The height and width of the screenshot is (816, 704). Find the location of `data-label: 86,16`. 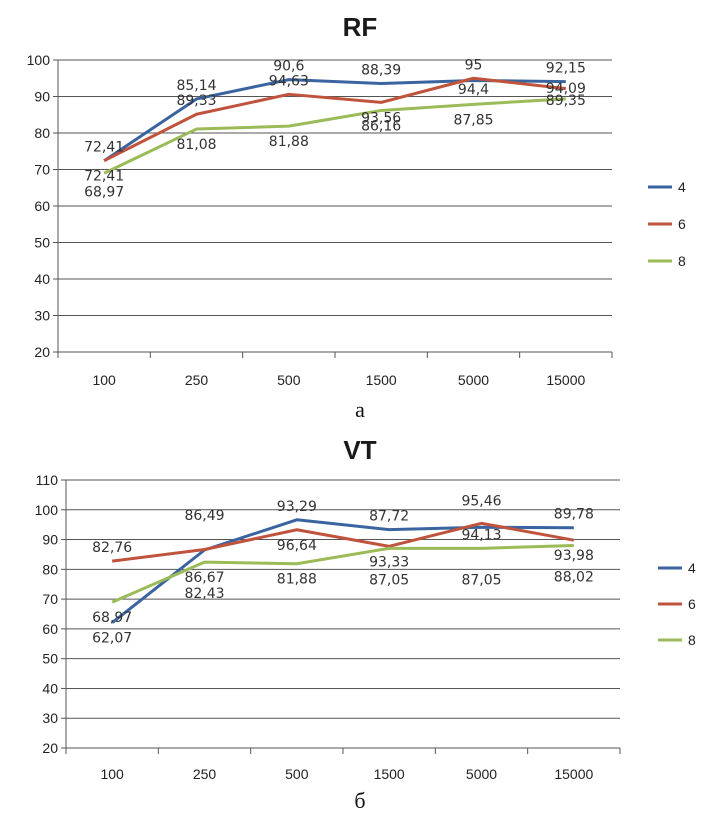

data-label: 86,16 is located at coordinates (381, 127).